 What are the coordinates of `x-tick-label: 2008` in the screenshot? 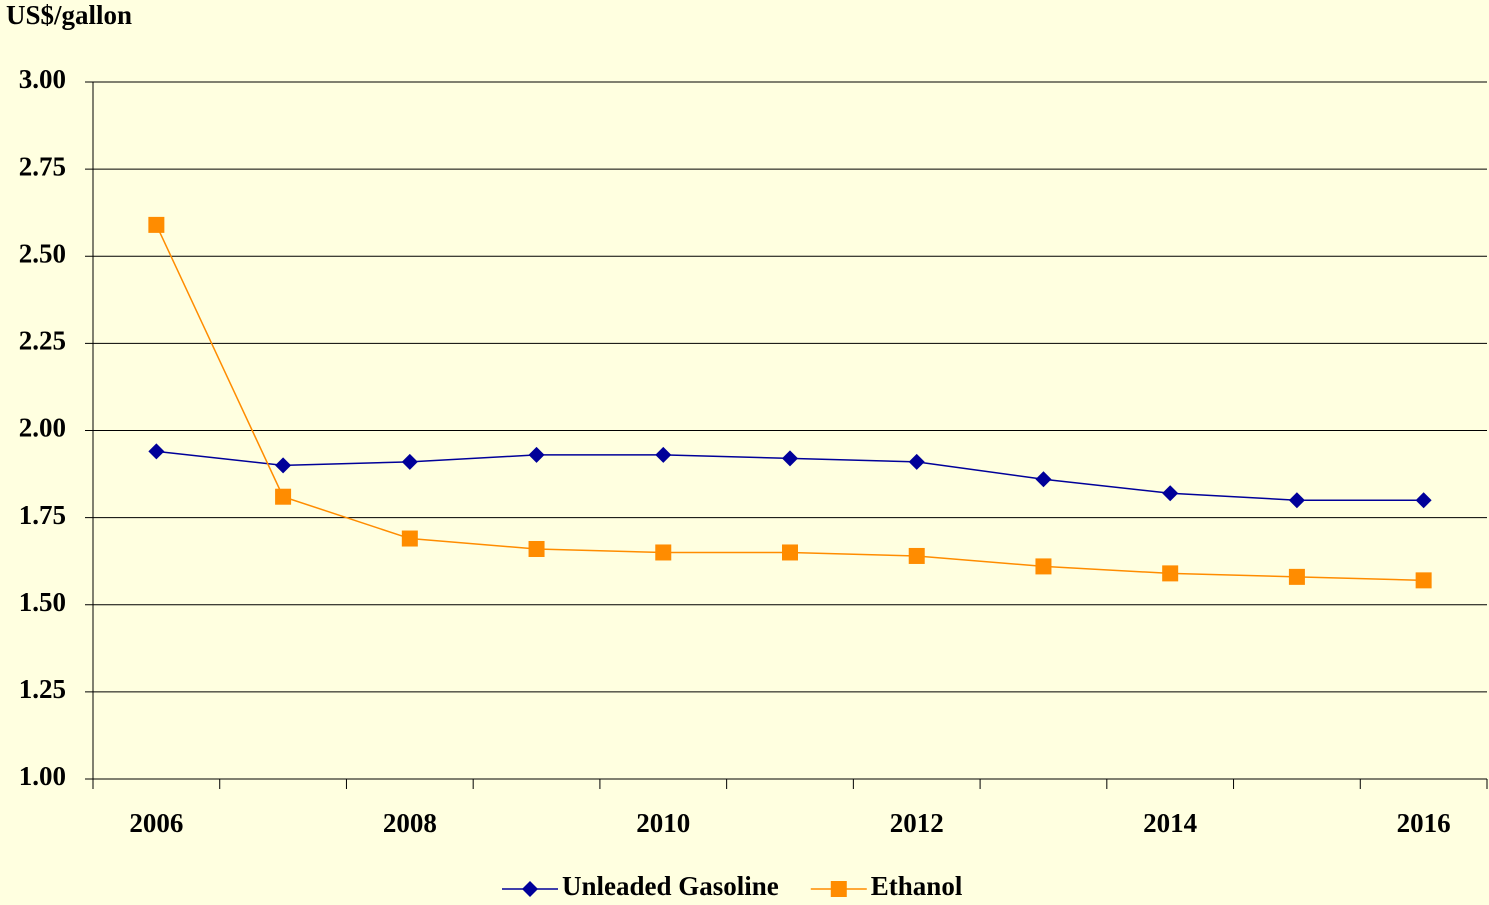 It's located at (410, 823).